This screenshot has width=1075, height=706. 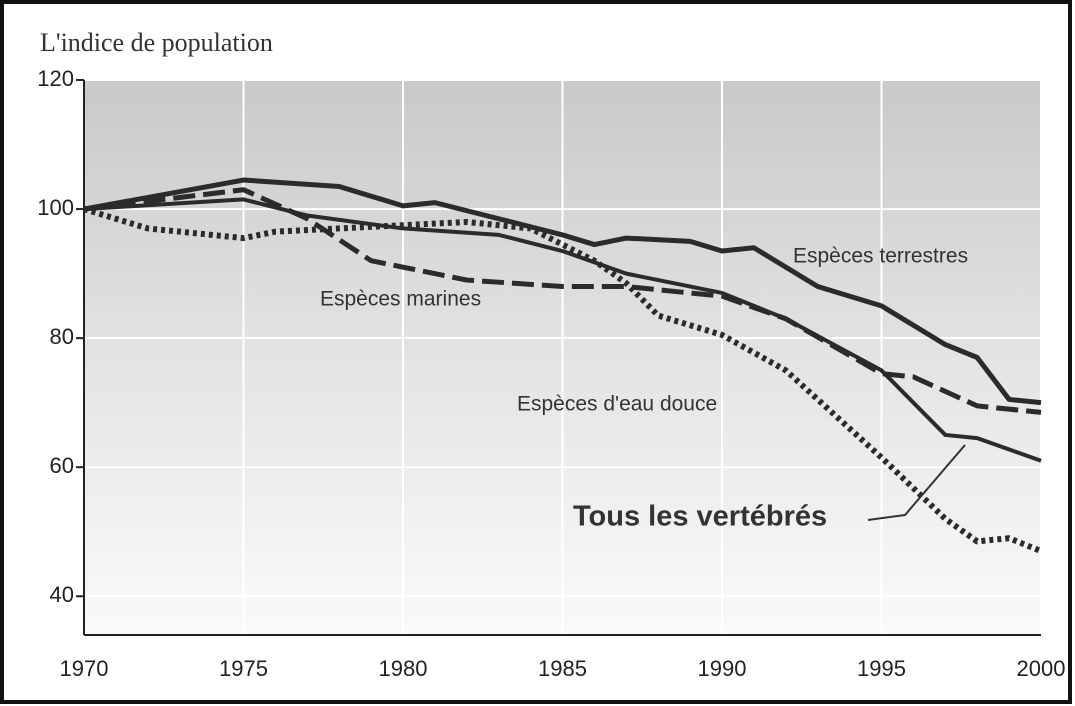 I want to click on y-tick-label: 80, so click(x=62, y=336).